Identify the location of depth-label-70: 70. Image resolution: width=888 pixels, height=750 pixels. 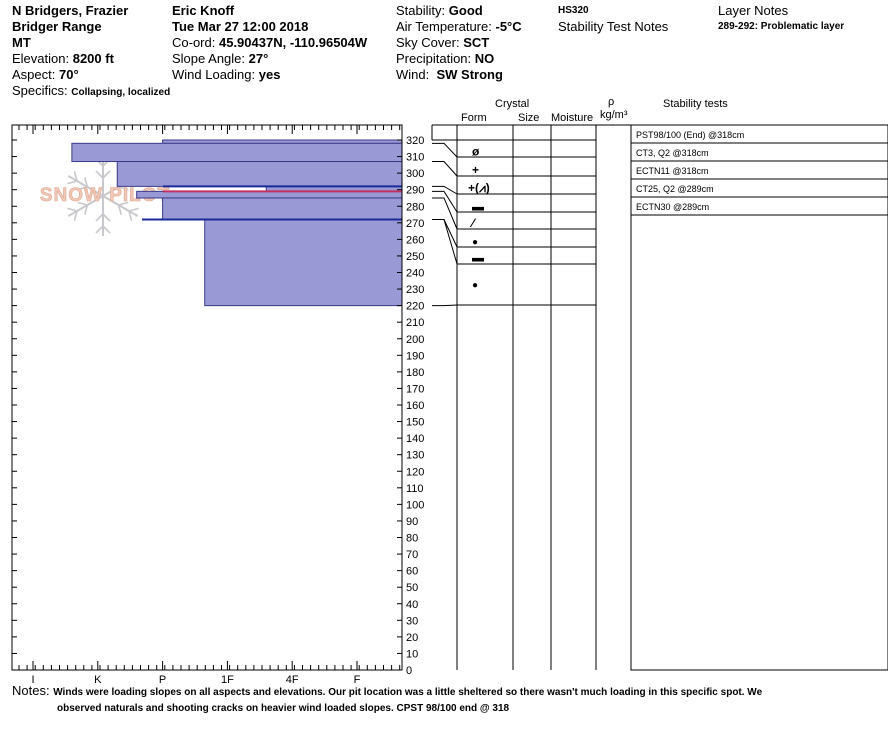
(412, 555).